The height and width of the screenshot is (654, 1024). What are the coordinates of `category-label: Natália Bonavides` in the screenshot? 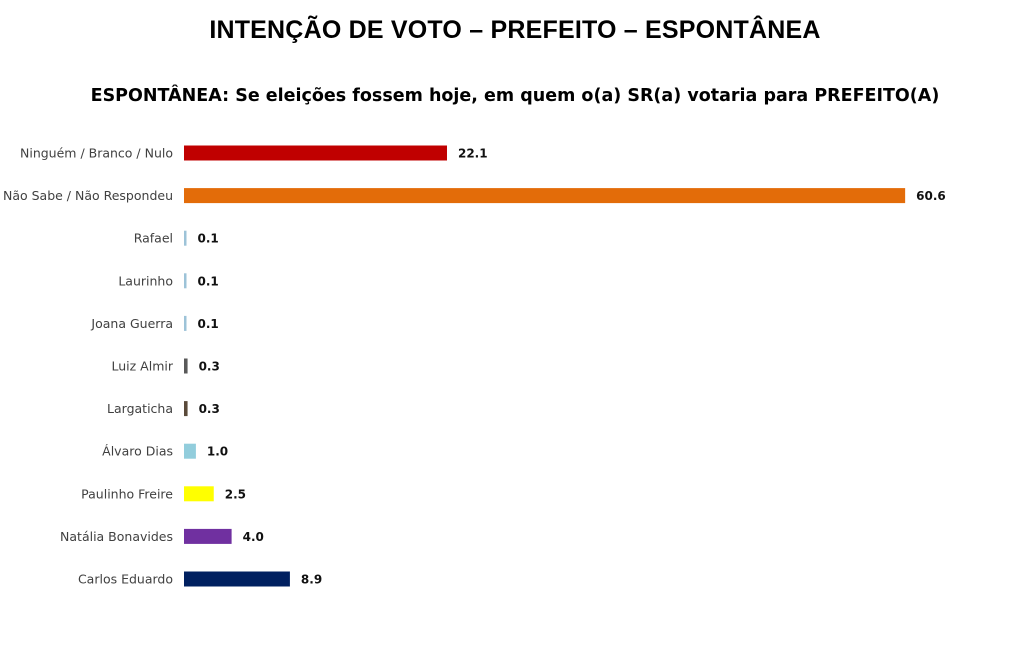 It's located at (116, 536).